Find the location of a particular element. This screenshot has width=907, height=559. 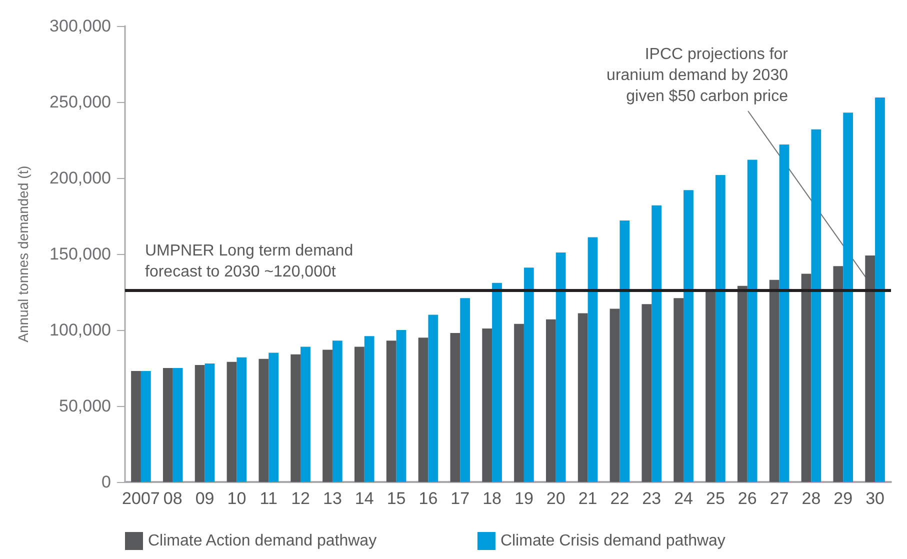

x-tick-label: 15 is located at coordinates (396, 498).